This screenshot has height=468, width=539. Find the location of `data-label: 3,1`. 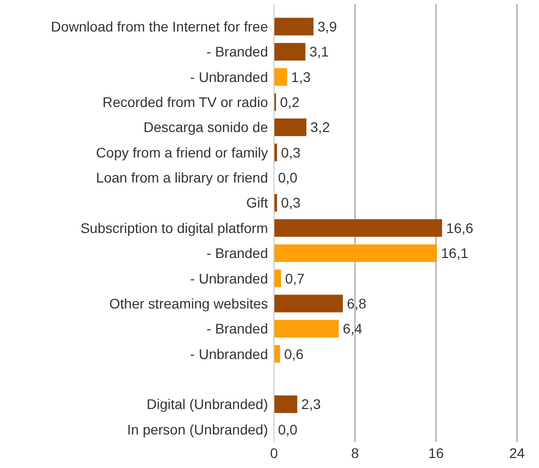

data-label: 3,1 is located at coordinates (319, 52).